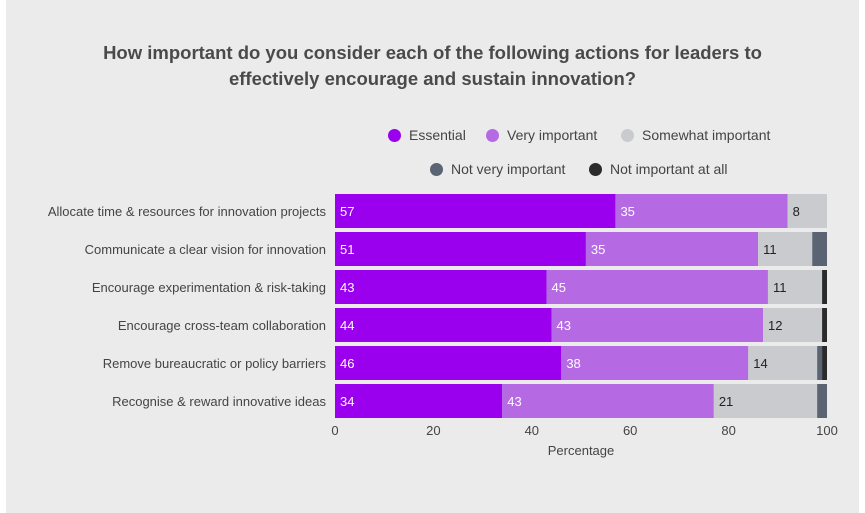 The image size is (865, 513). Describe the element at coordinates (209, 287) in the screenshot. I see `category-label: Encourage experimentation & risk-taking` at that location.